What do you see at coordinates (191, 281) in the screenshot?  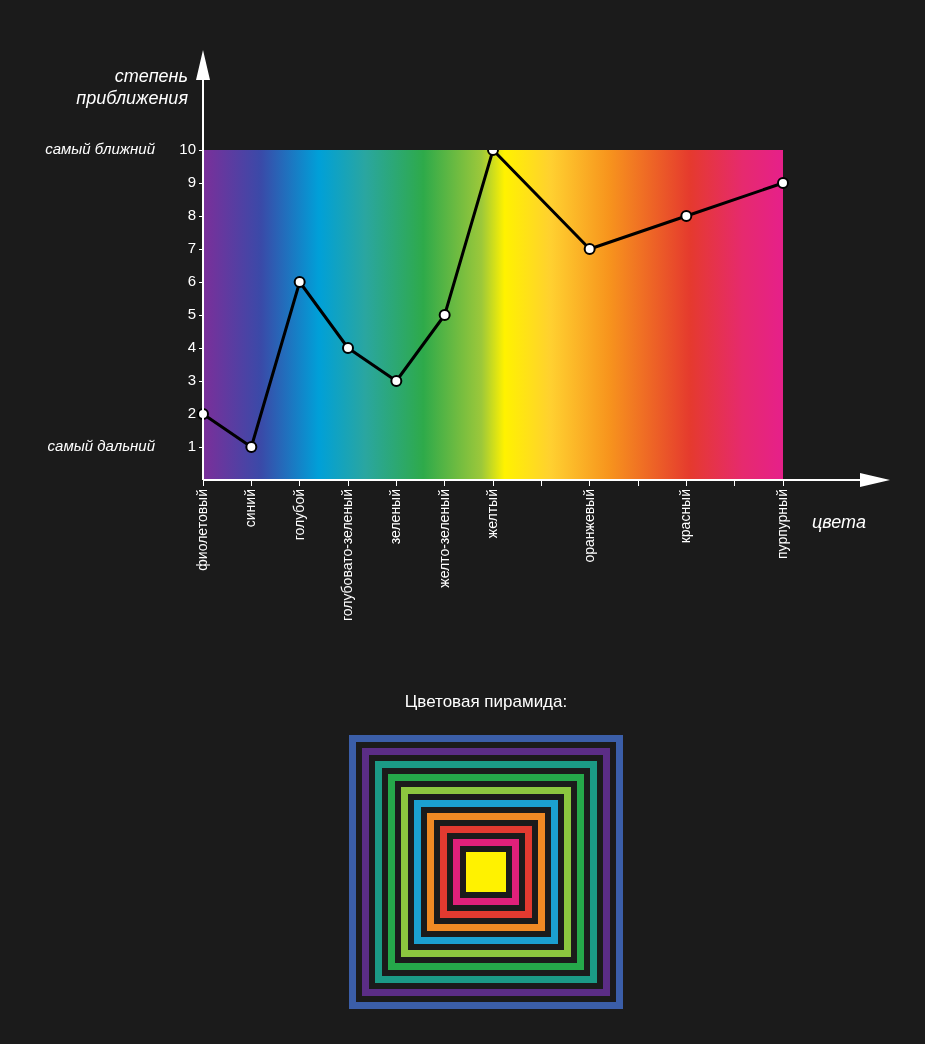 I see `y-tick-label: 6` at bounding box center [191, 281].